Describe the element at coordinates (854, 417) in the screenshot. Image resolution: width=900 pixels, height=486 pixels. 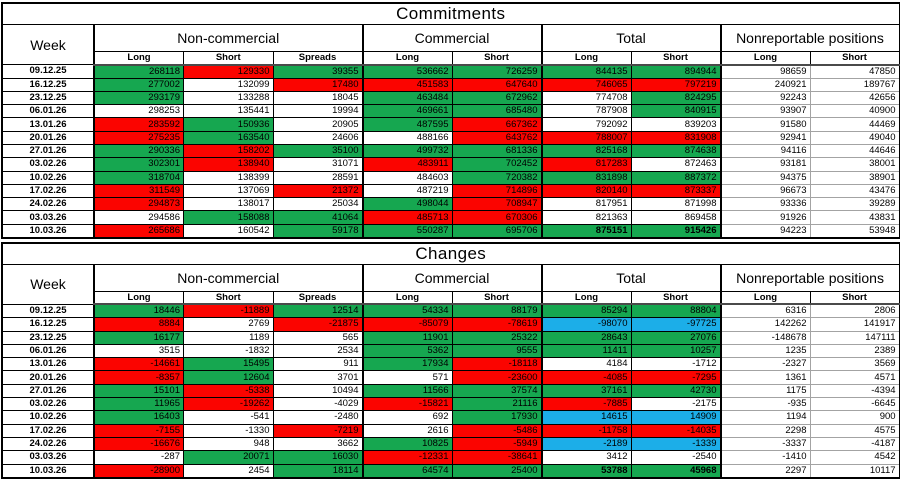
I see `value-cell: 900` at that location.